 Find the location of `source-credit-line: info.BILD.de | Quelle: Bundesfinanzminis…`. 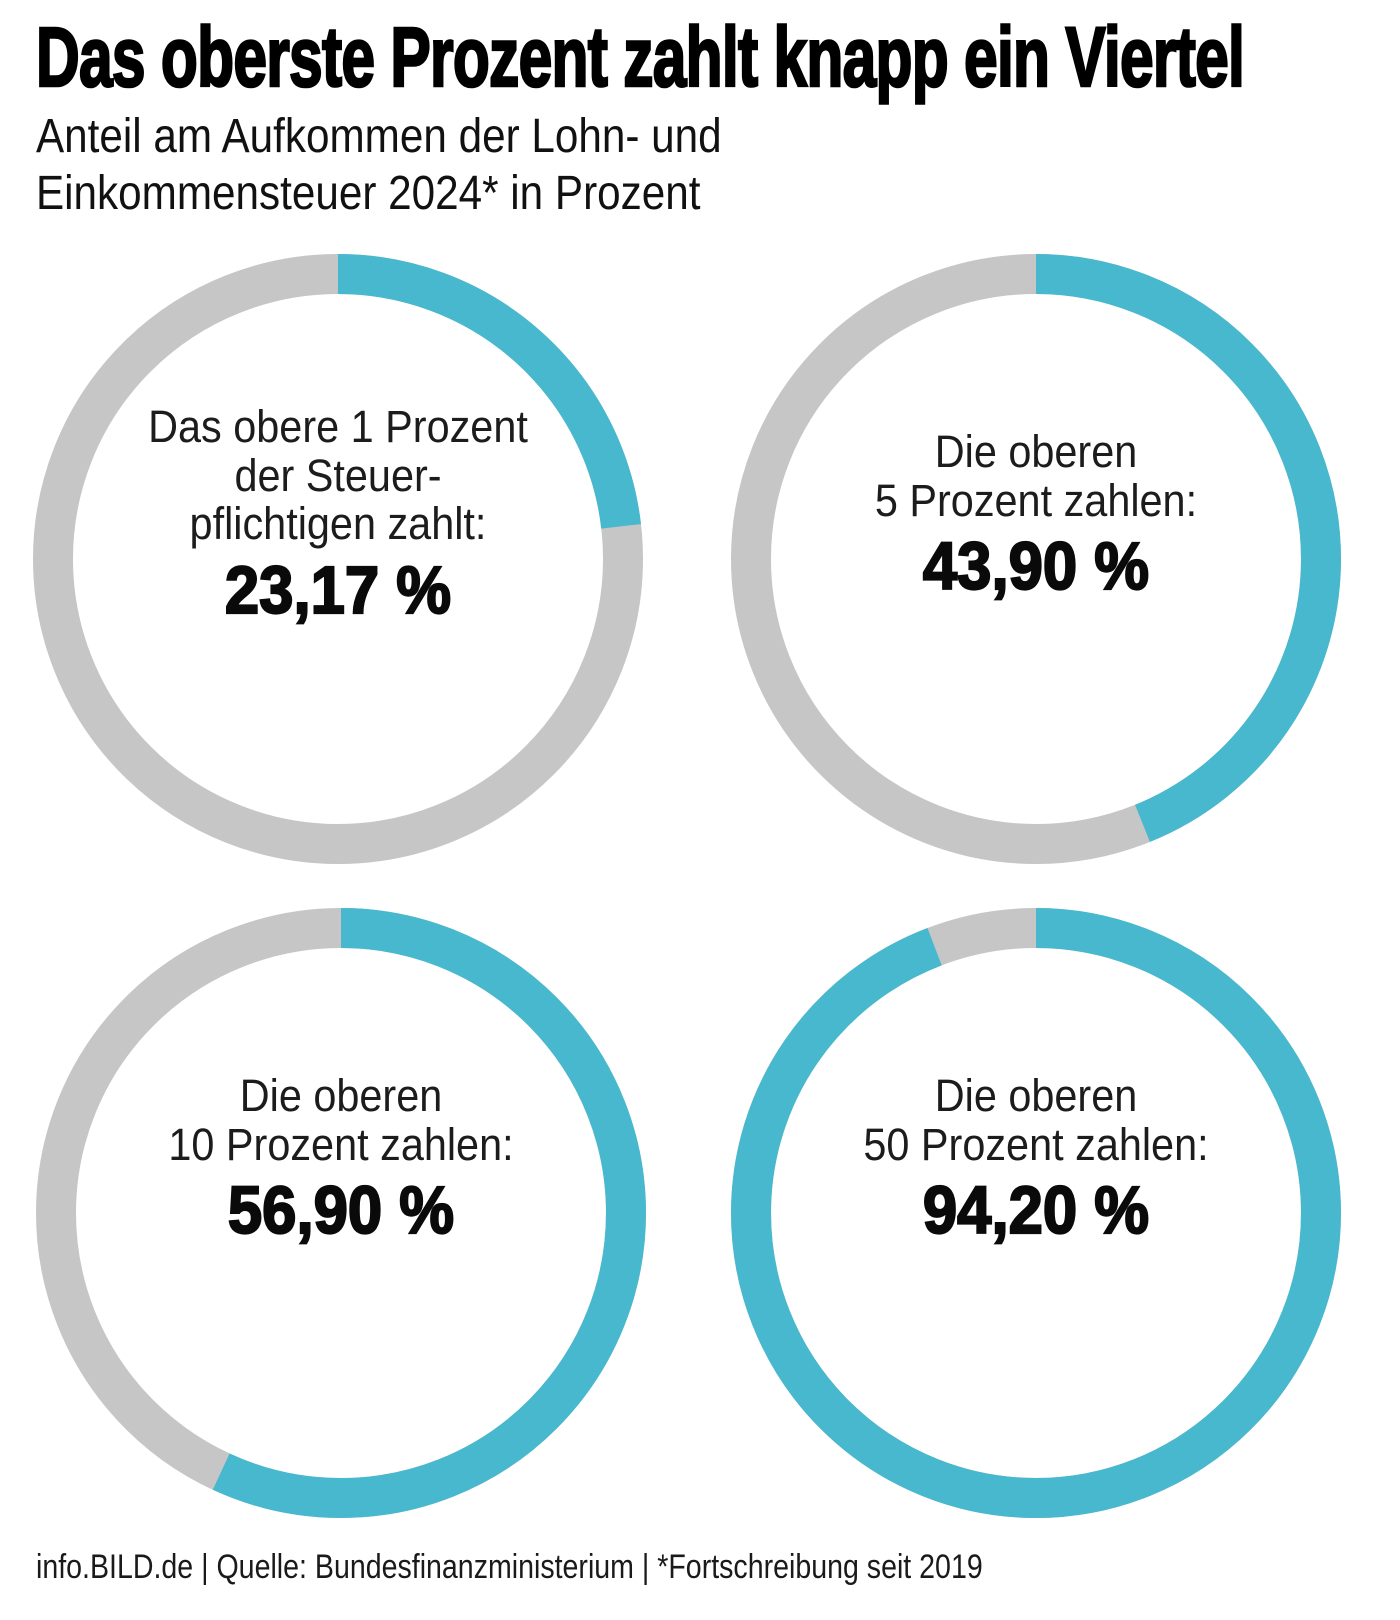

source-credit-line: info.BILD.de | Quelle: Bundesfinanzminis… is located at coordinates (509, 1567).